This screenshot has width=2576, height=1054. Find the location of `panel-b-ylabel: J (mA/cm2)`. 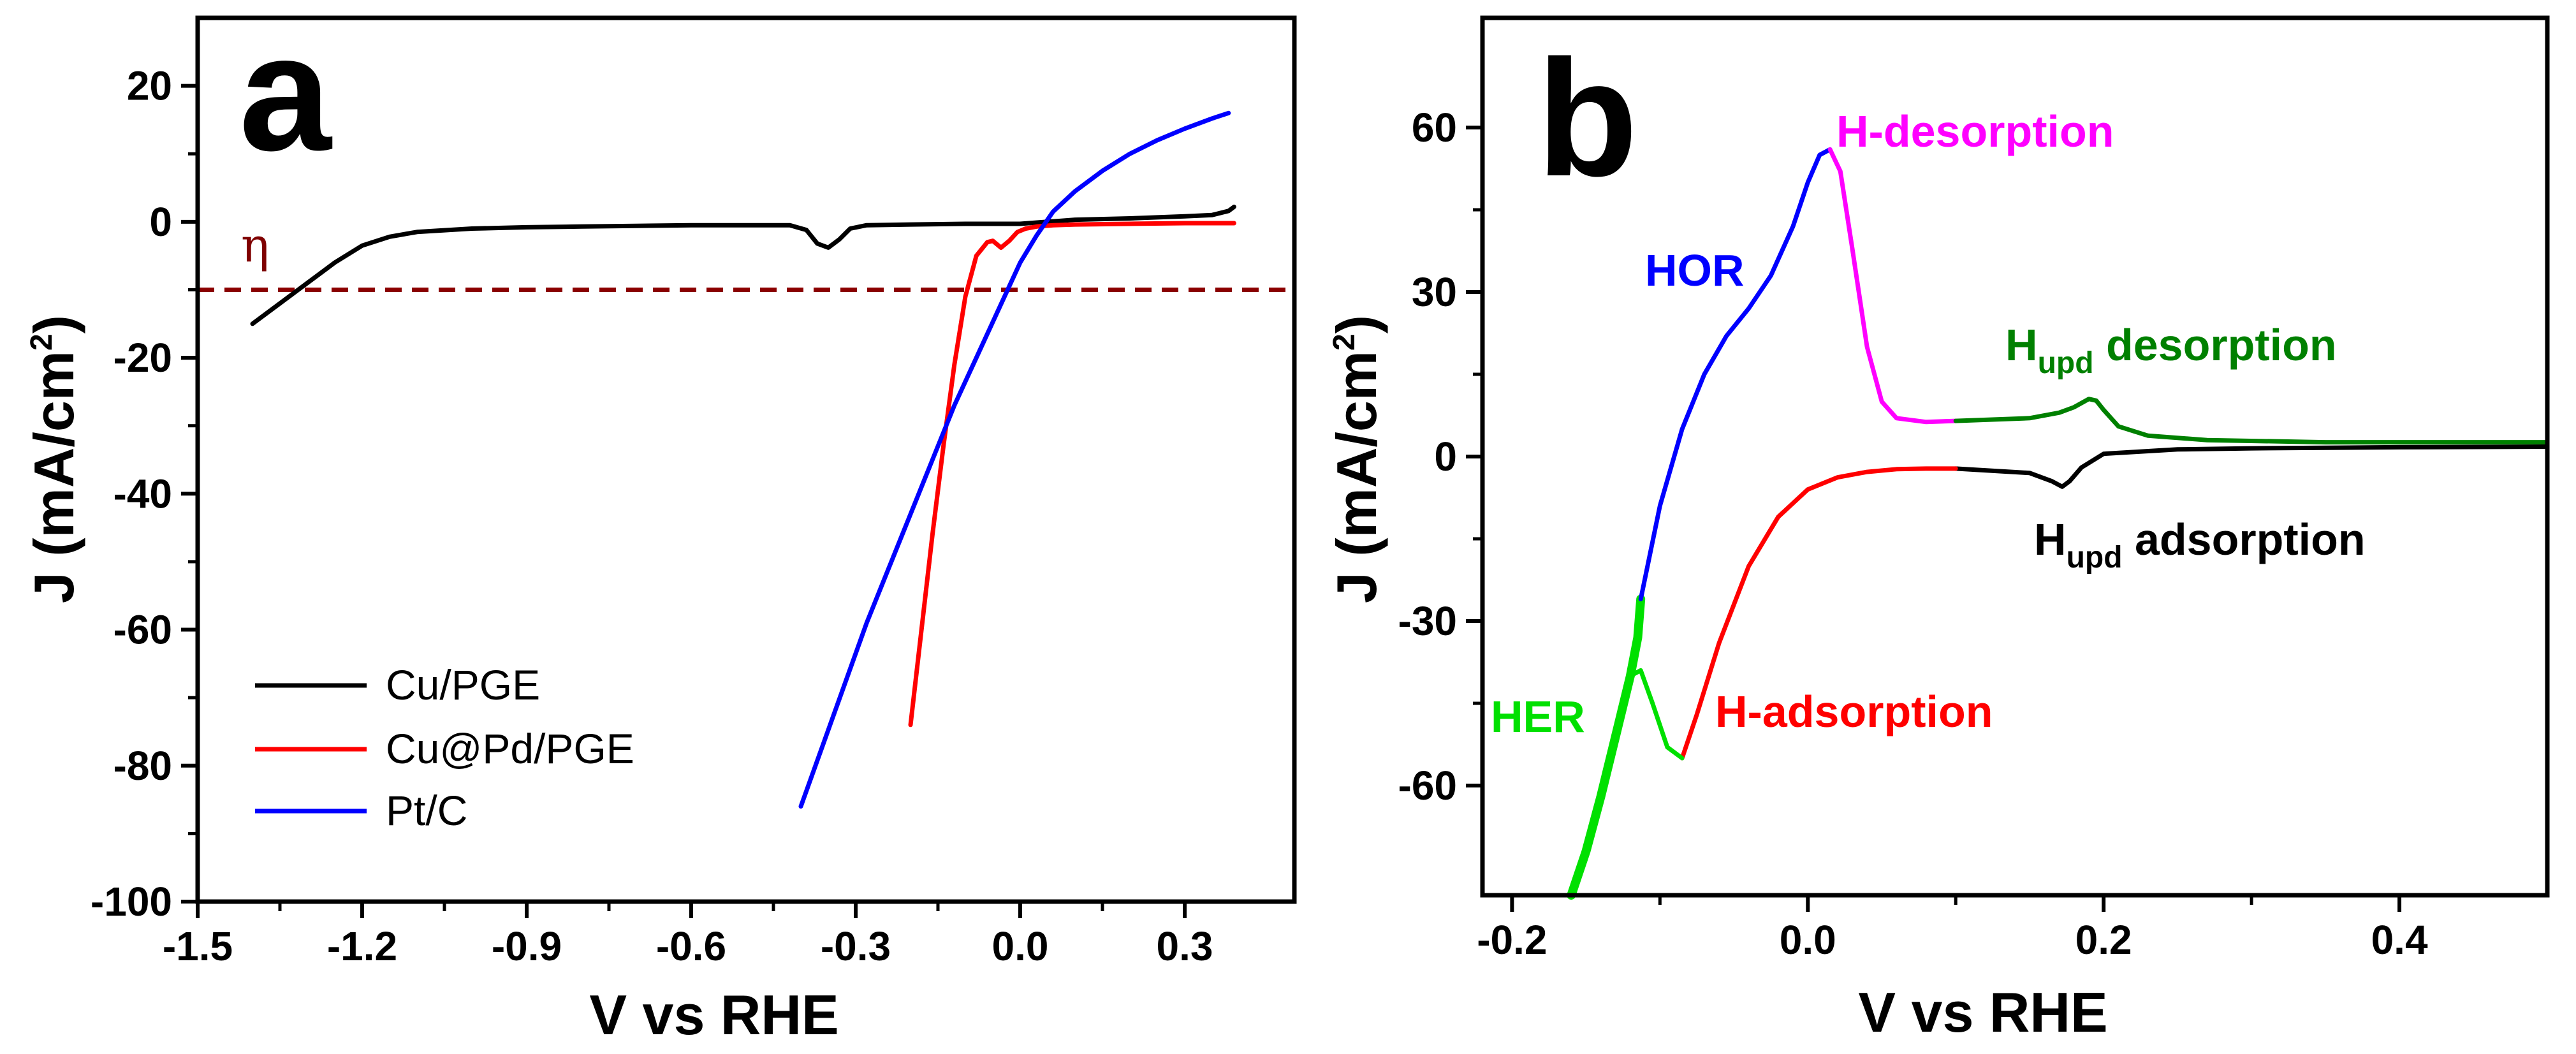

panel-b-ylabel: J (mA/cm2) is located at coordinates (1356, 459).